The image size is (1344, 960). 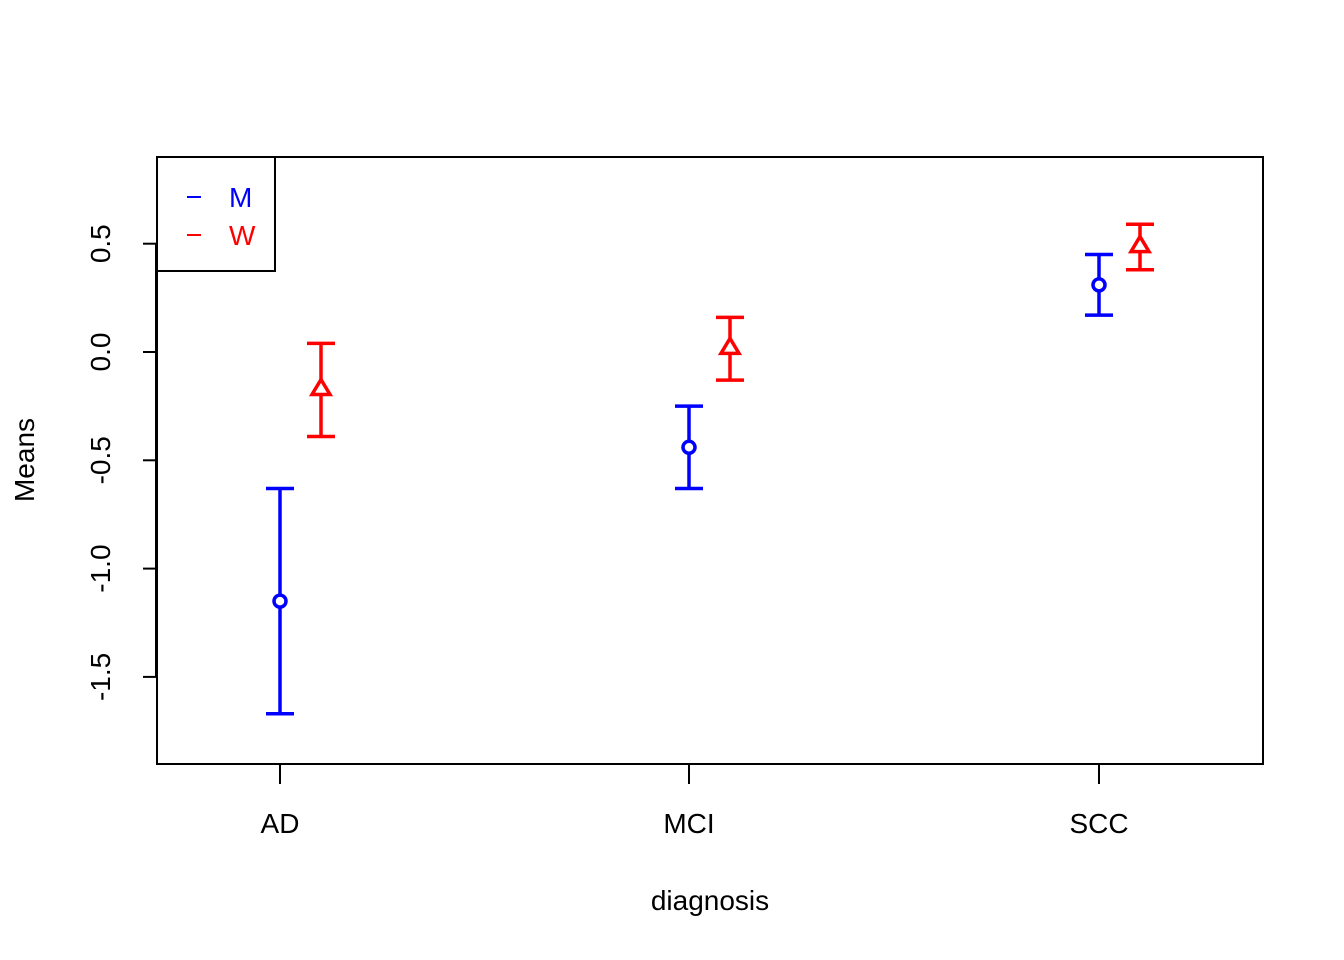 What do you see at coordinates (100, 568) in the screenshot?
I see `y-tick-label: -1.0` at bounding box center [100, 568].